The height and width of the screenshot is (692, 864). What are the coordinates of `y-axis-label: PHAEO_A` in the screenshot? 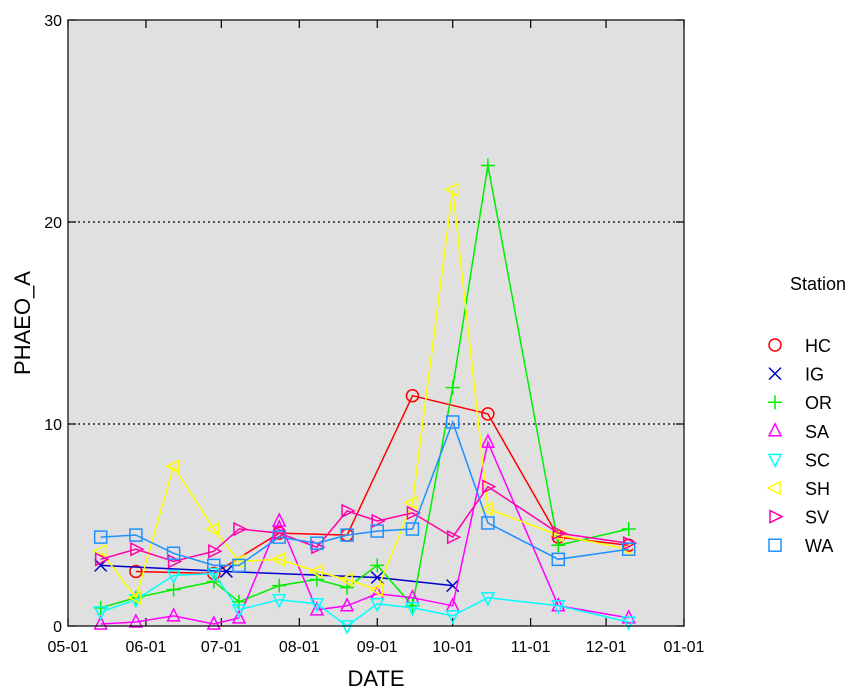 It's located at (22, 323).